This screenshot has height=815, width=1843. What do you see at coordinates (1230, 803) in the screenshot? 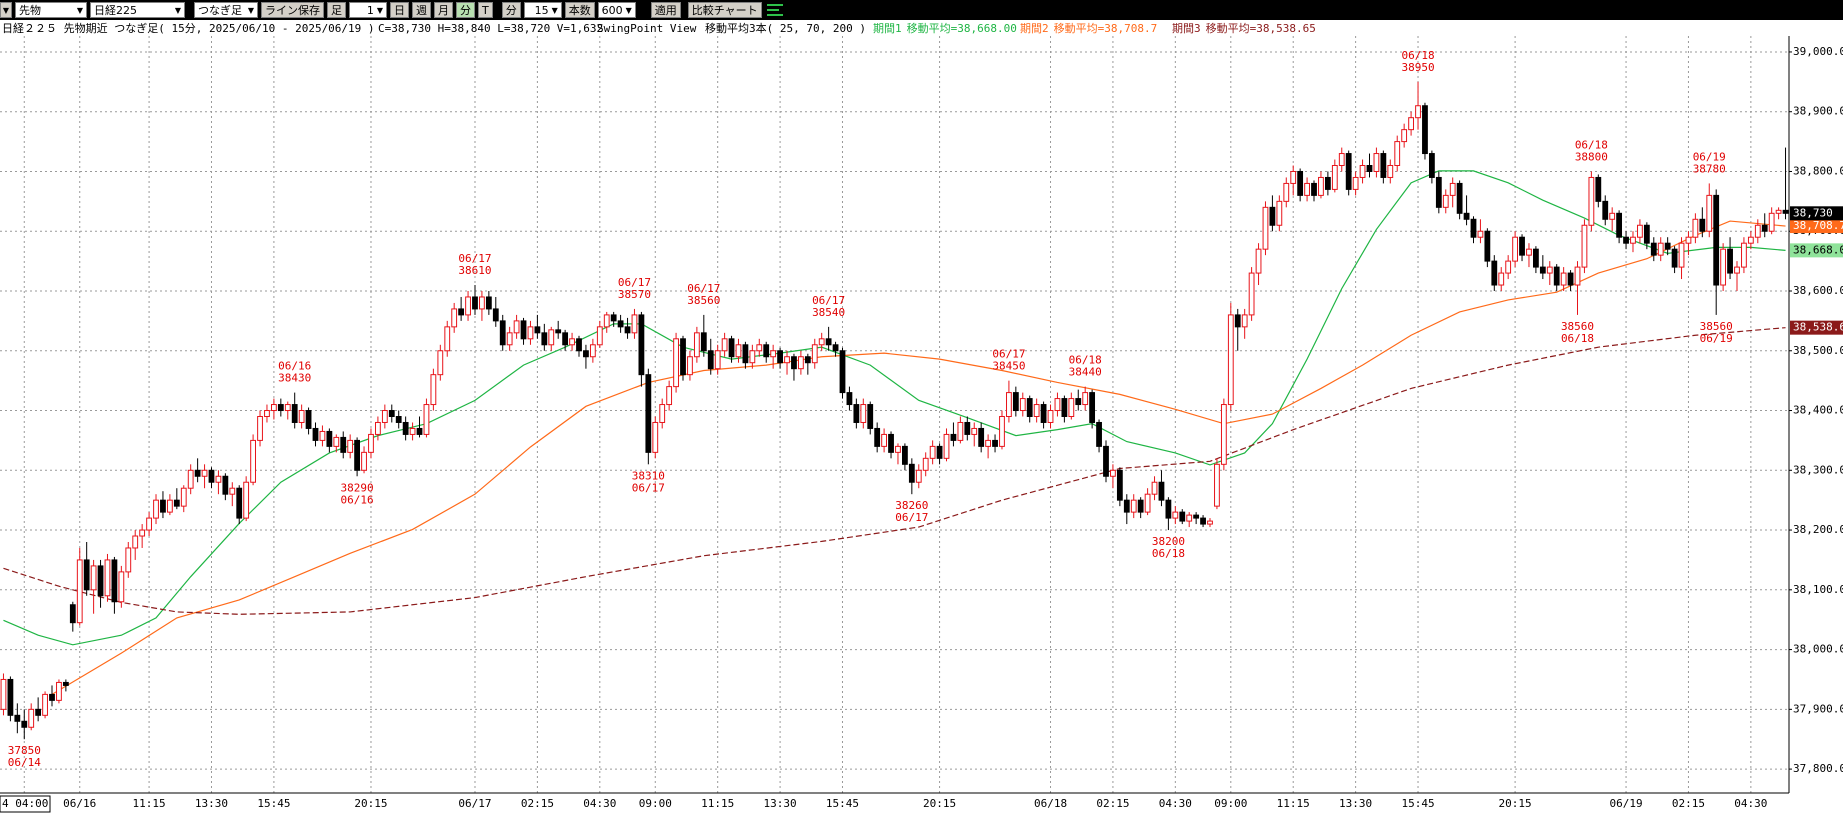
I see `x-tick-label: 09:00` at bounding box center [1230, 803].